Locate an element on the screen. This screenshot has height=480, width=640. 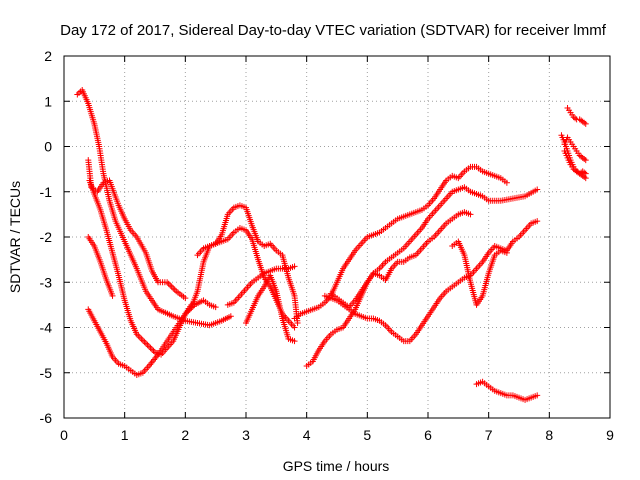
x-tick-label: 2 is located at coordinates (185, 435).